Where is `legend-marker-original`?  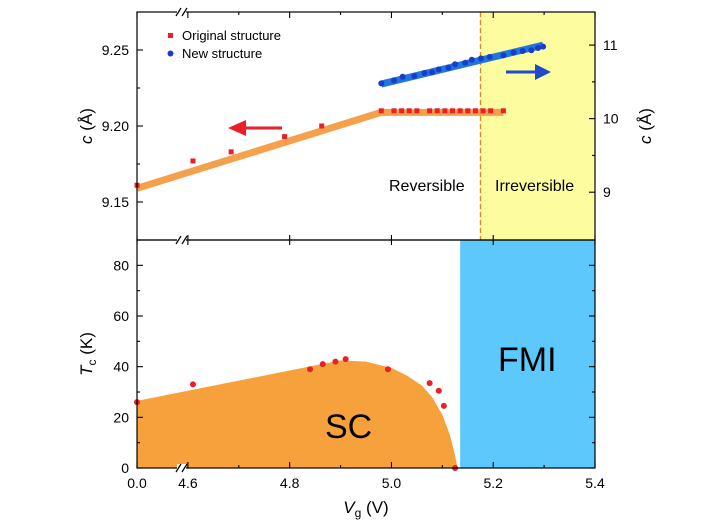
legend-marker-original is located at coordinates (170, 35).